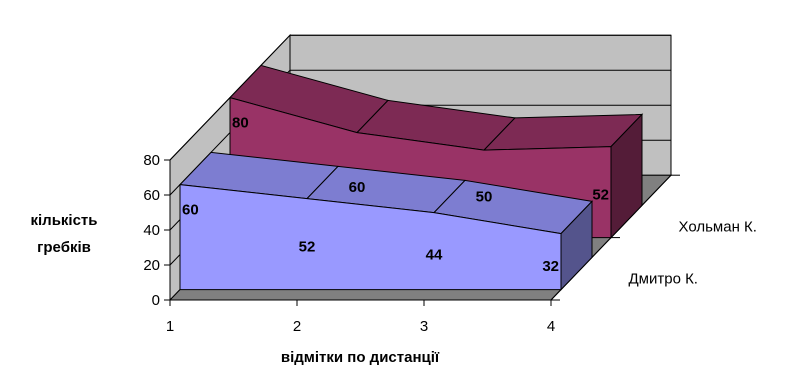 The image size is (791, 370). What do you see at coordinates (360, 357) in the screenshot?
I see `x-axis-title: відмітки по дистанції` at bounding box center [360, 357].